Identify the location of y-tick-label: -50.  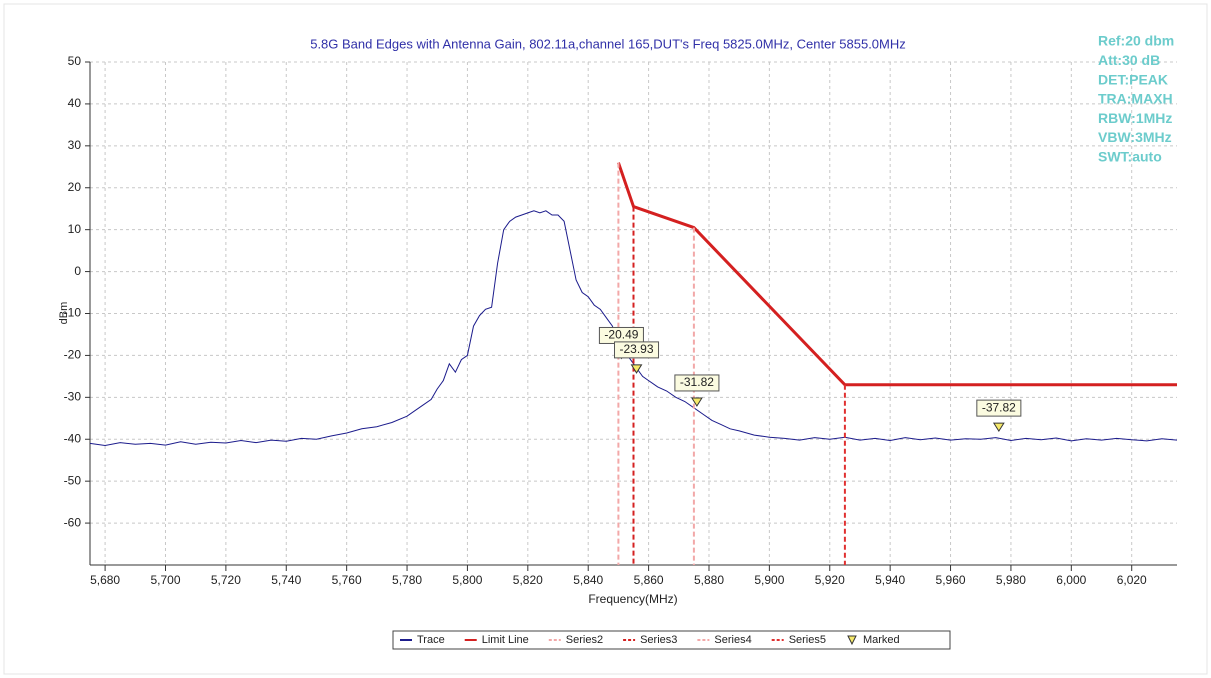
(73, 480).